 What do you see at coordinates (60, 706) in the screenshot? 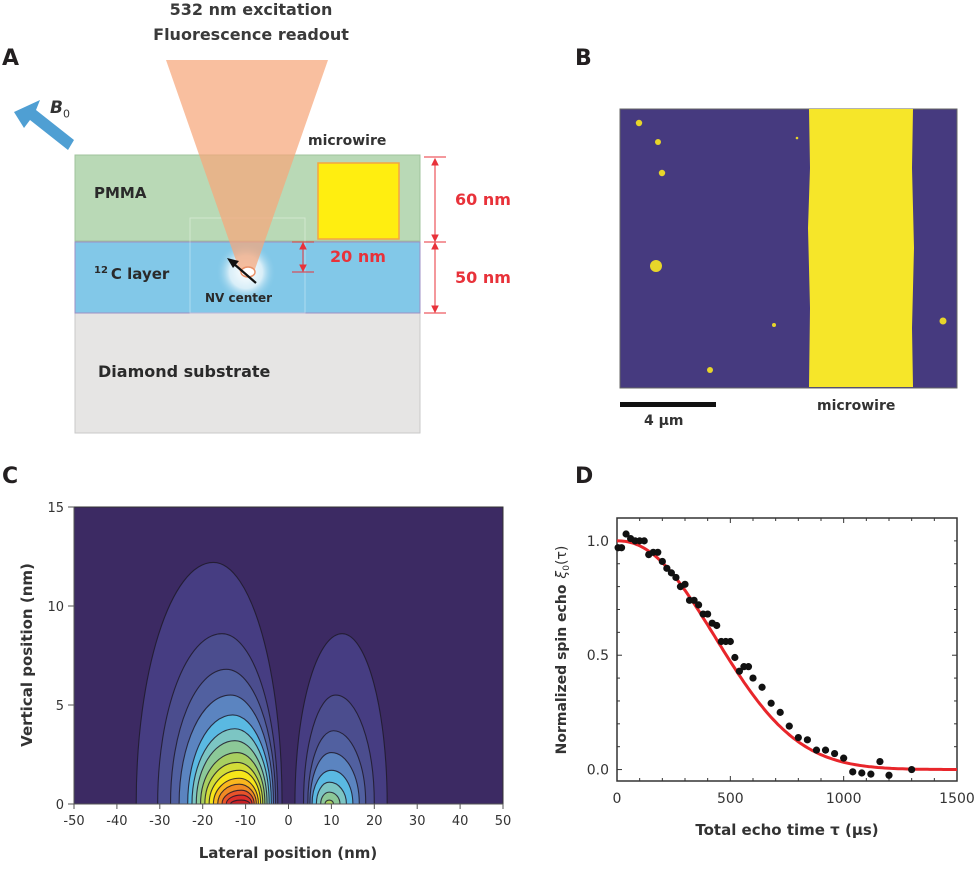
I see `c-y-tick-label: 5` at bounding box center [60, 706].